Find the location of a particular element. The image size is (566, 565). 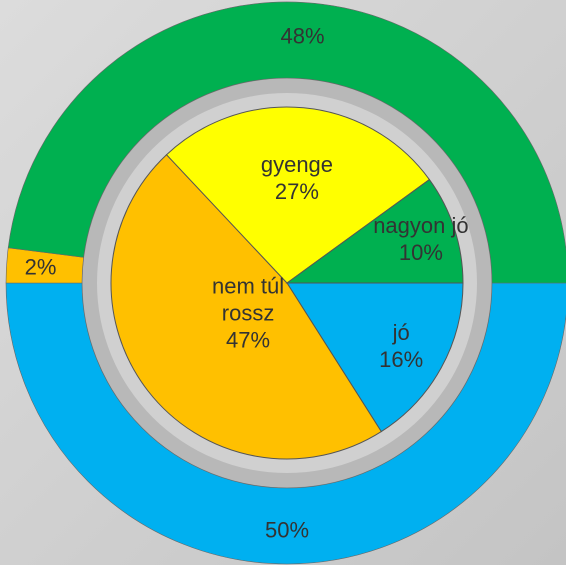

value-label: 47% is located at coordinates (248, 340).